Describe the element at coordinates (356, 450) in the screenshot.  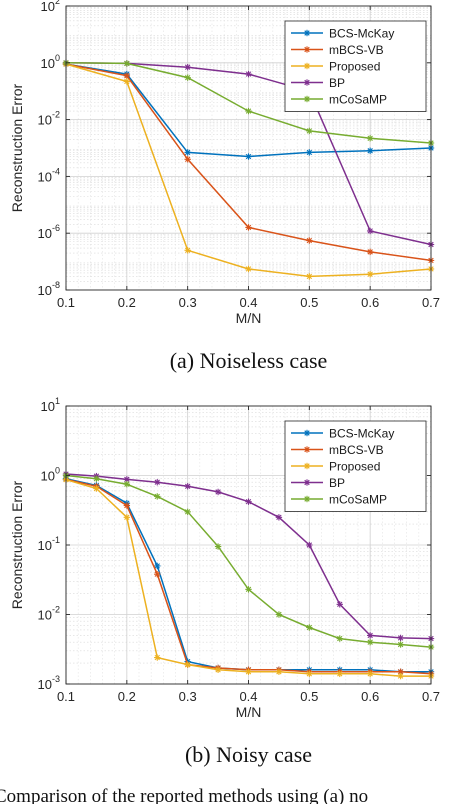
I see `legend-label: mBCS-VB` at that location.